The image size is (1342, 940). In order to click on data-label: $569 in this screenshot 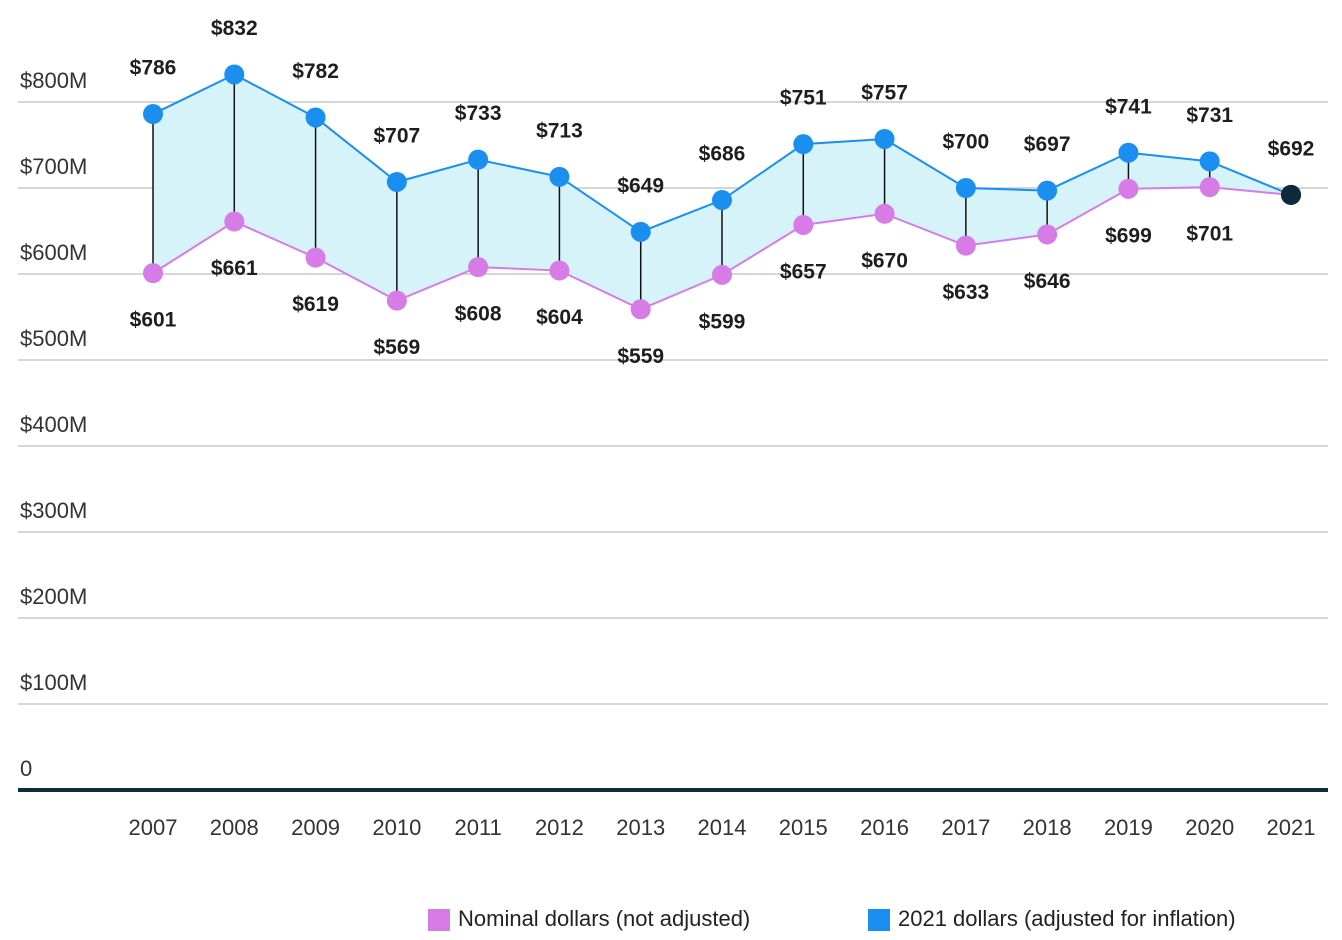, I will do `click(396, 347)`.